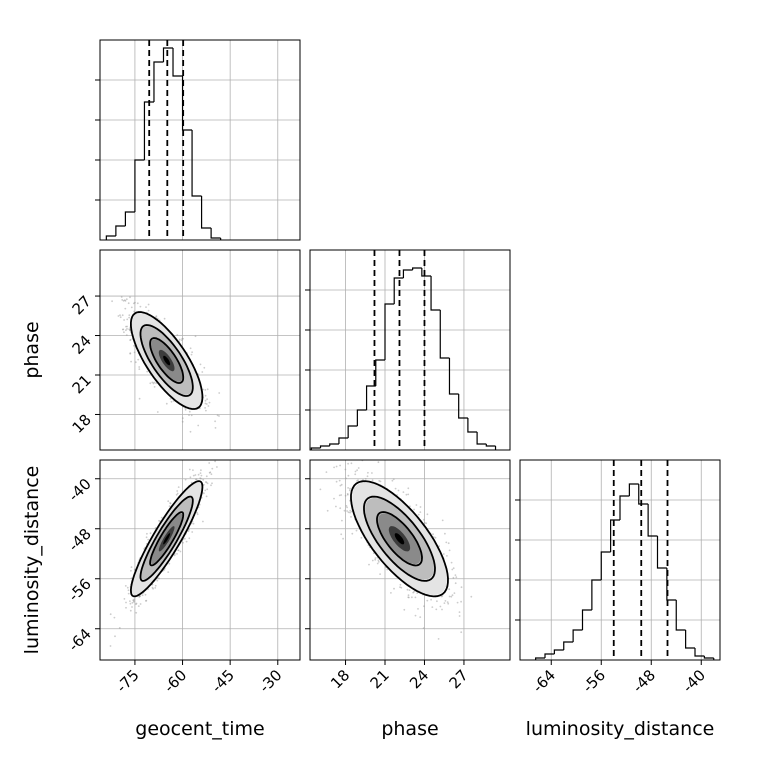 The image size is (760, 760). I want to click on scatter-geocent-time-vs-phase, so click(166, 364).